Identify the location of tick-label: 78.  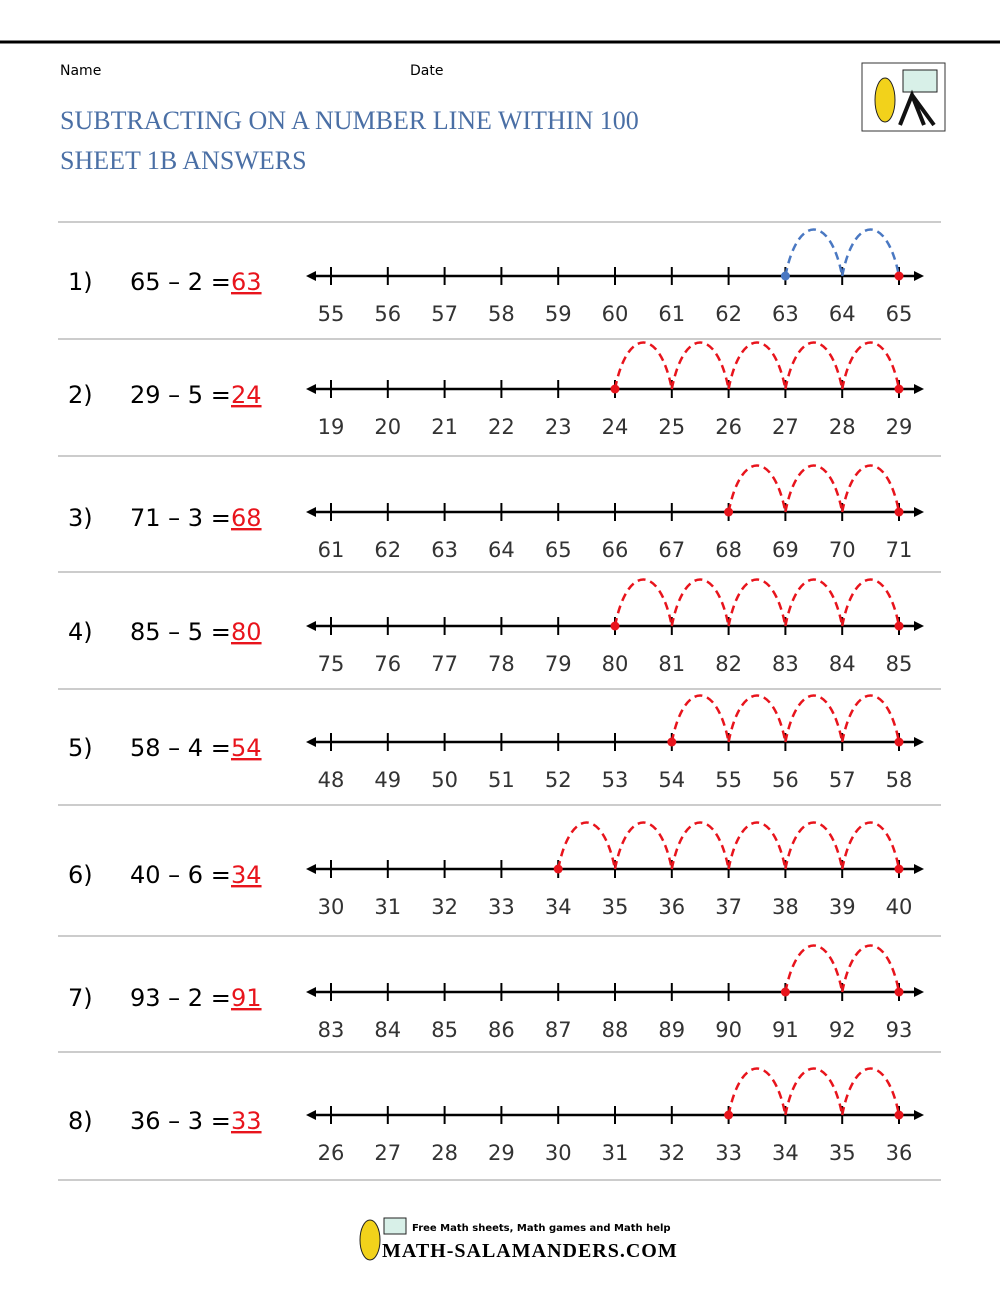
(501, 664).